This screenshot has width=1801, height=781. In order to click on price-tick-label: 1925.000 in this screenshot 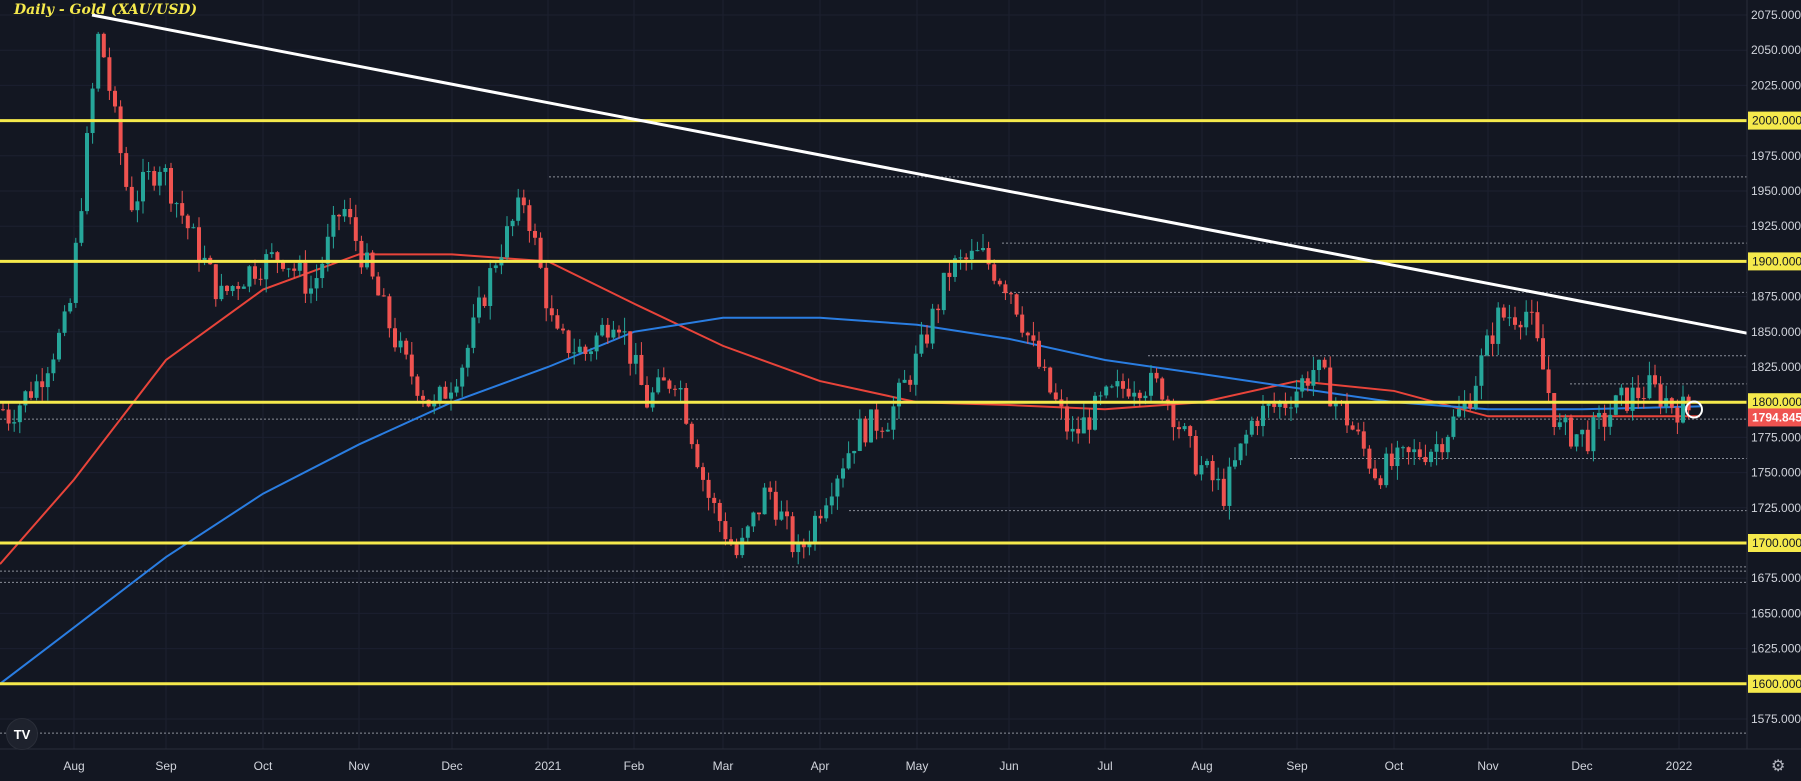, I will do `click(1776, 226)`.